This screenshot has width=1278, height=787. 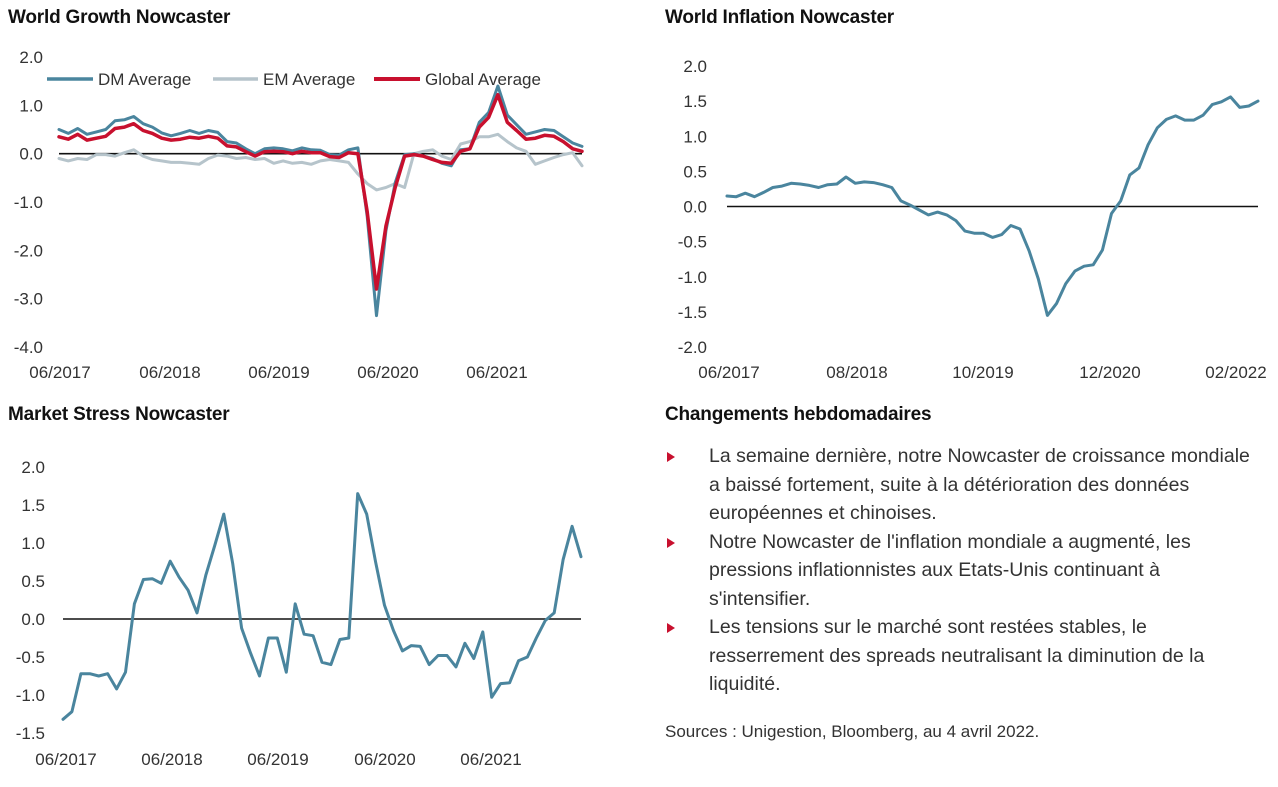 What do you see at coordinates (982, 372) in the screenshot?
I see `x-tick-label: 10/2019` at bounding box center [982, 372].